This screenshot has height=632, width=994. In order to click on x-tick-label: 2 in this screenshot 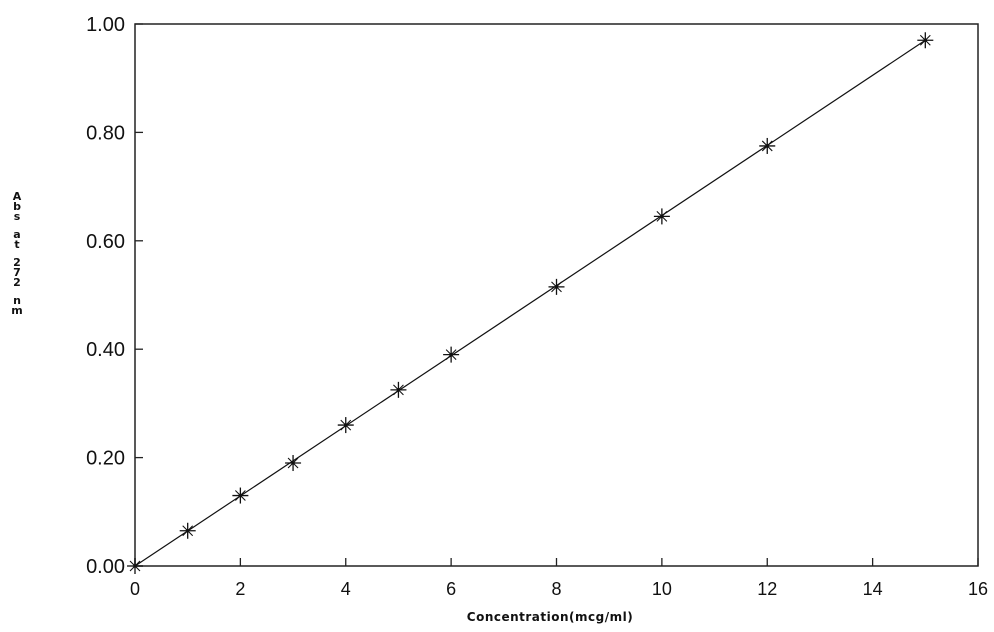, I will do `click(240, 589)`.